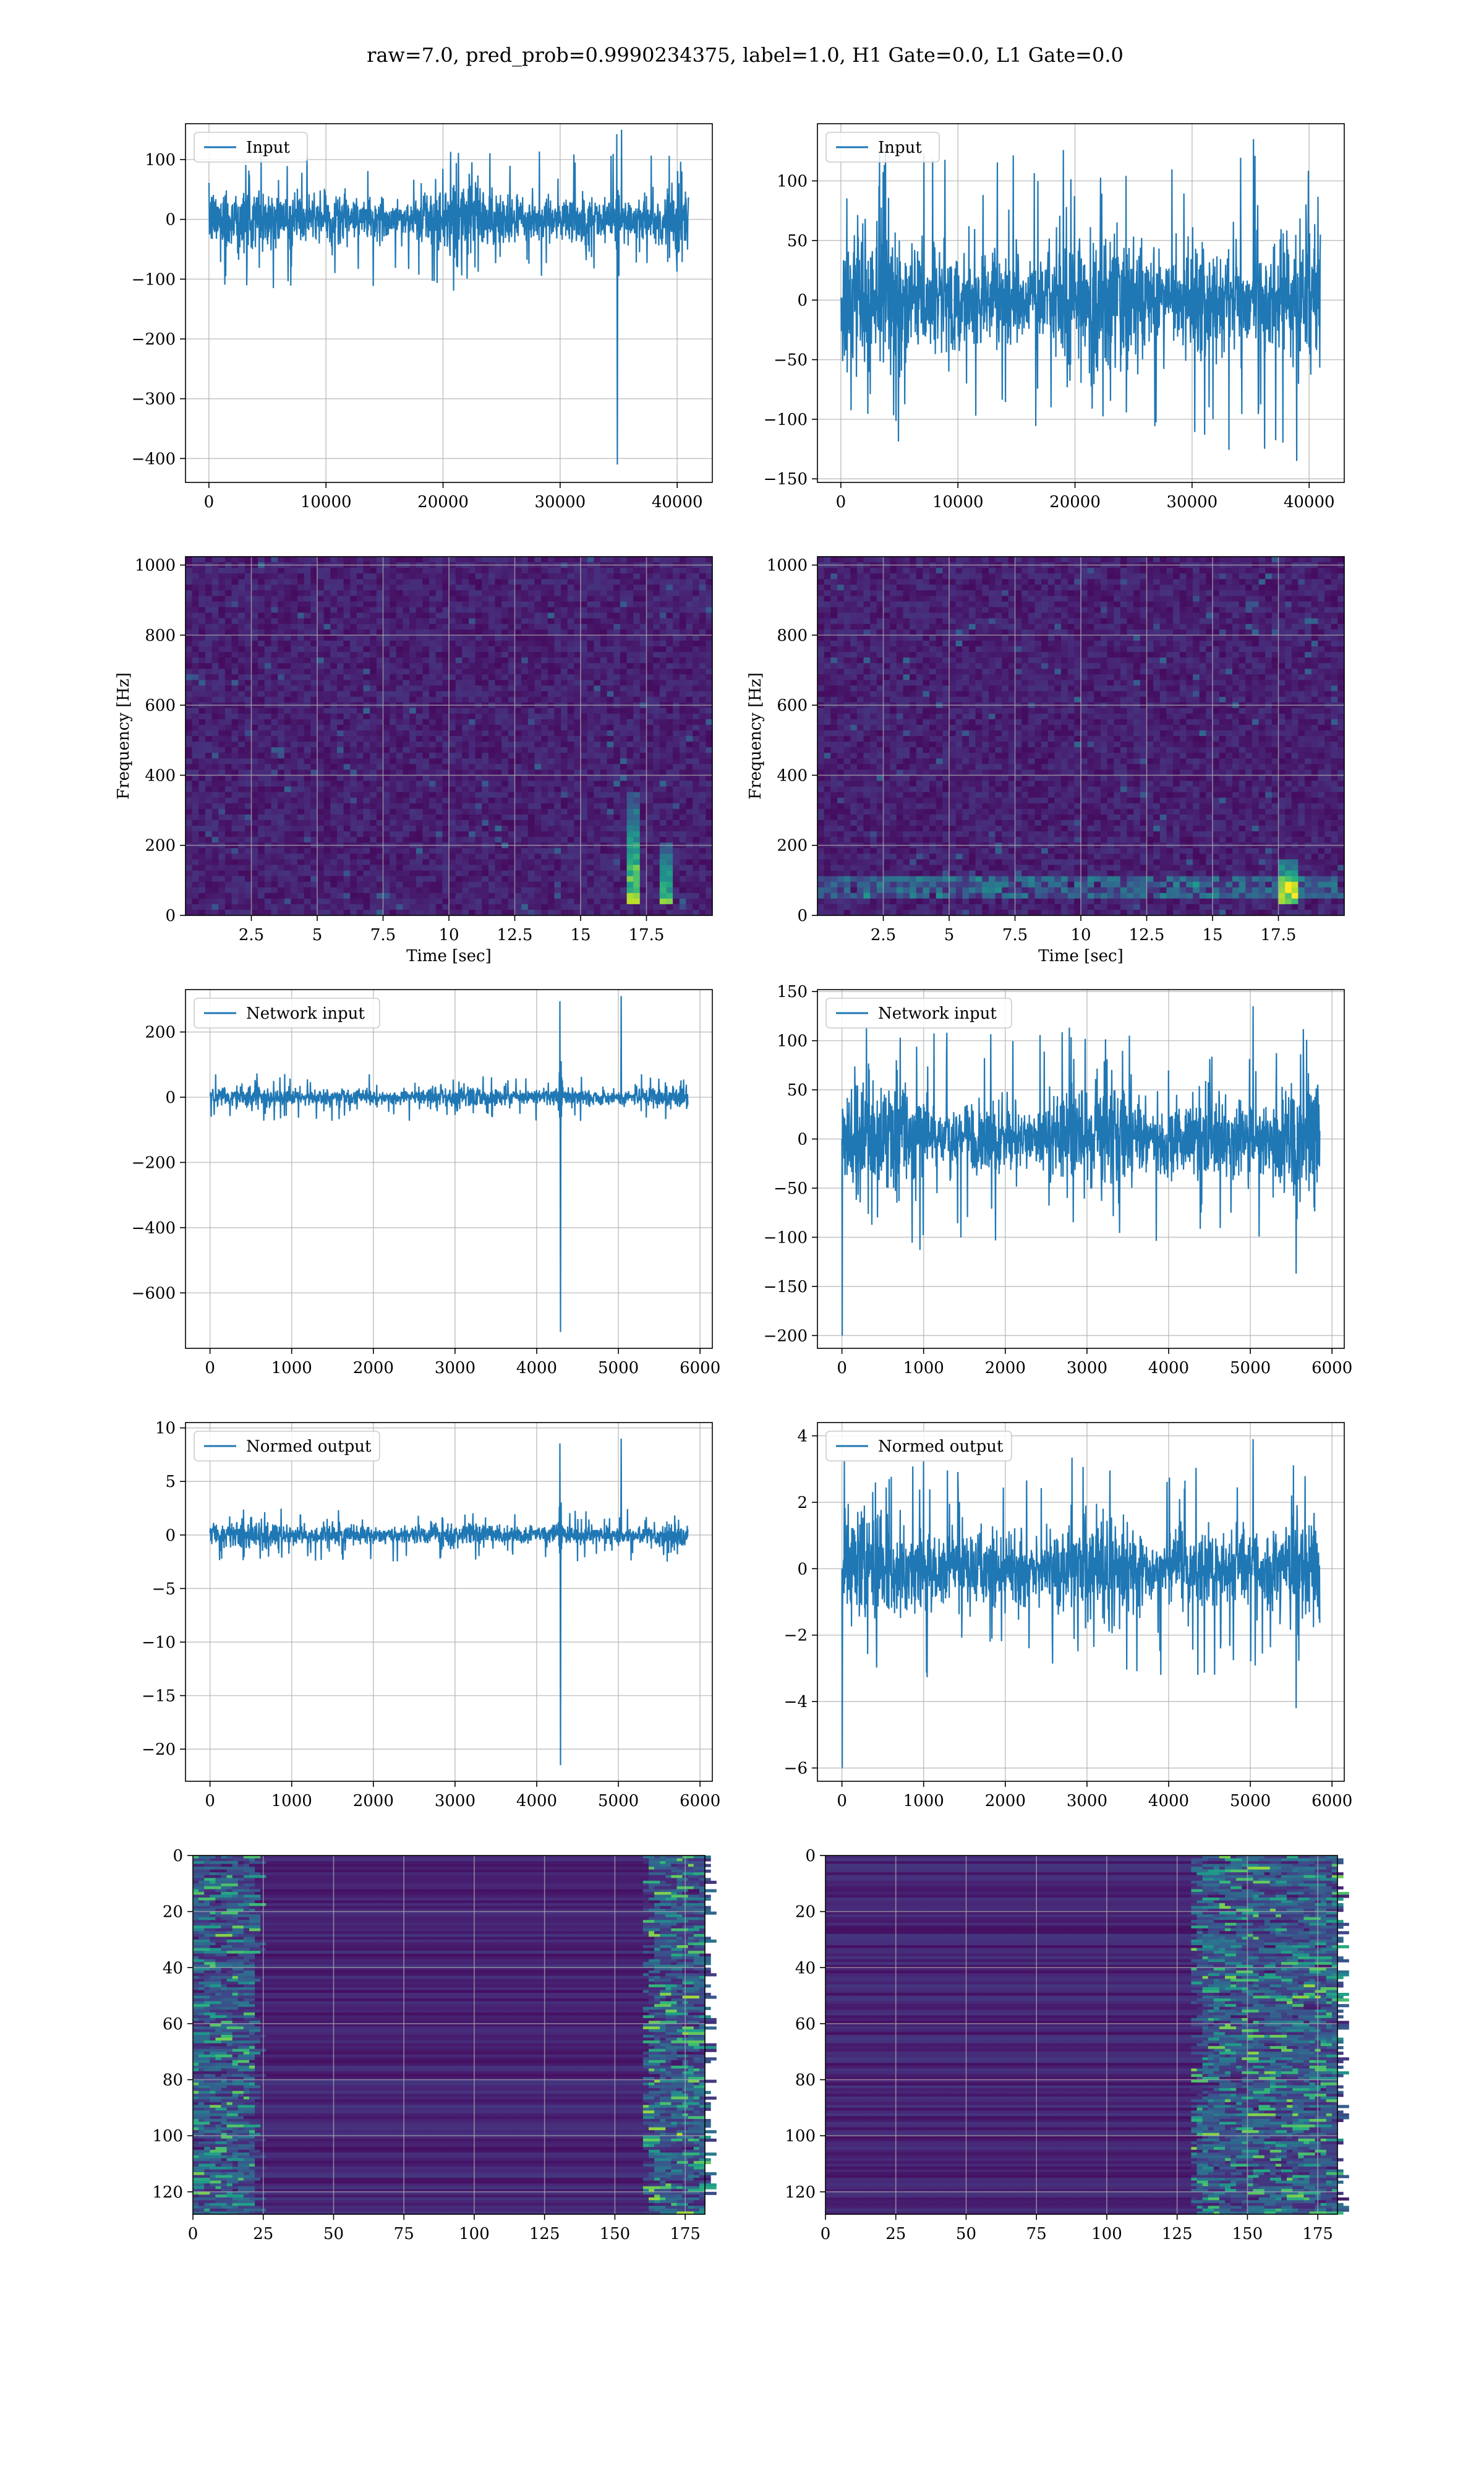 Image resolution: width=1484 pixels, height=2474 pixels. What do you see at coordinates (170, 1482) in the screenshot?
I see `y-tick-label: 5` at bounding box center [170, 1482].